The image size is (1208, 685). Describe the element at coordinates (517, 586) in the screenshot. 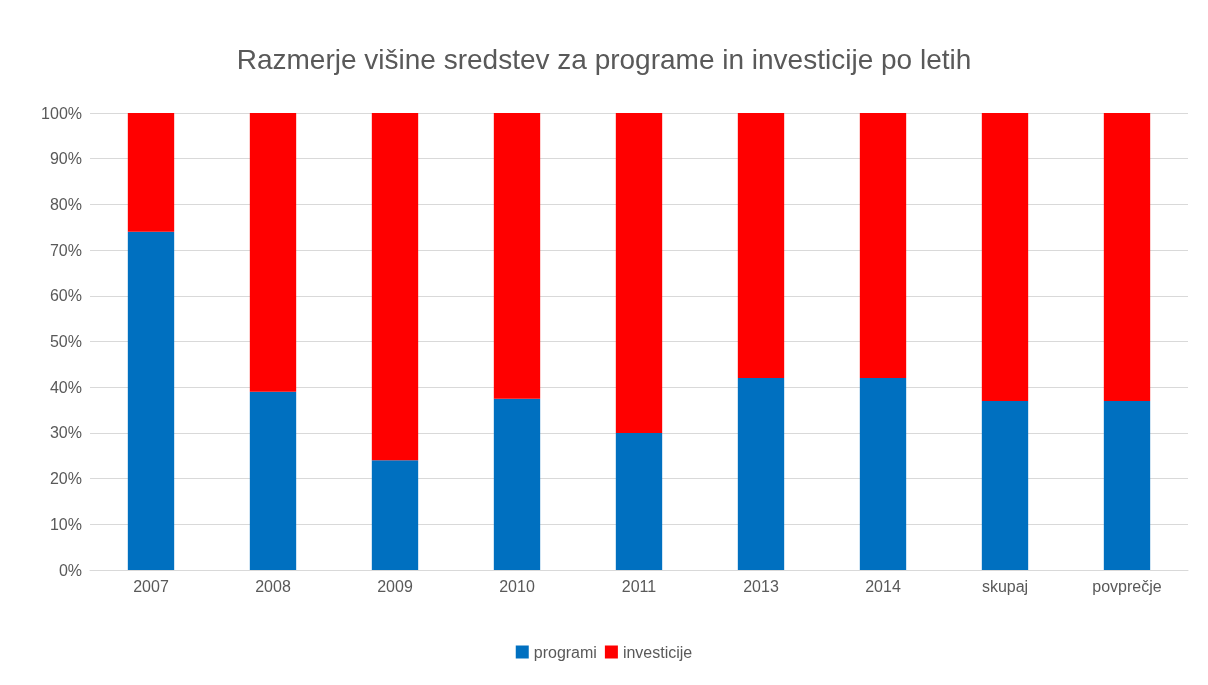

I see `x-tick-label: 2010` at that location.